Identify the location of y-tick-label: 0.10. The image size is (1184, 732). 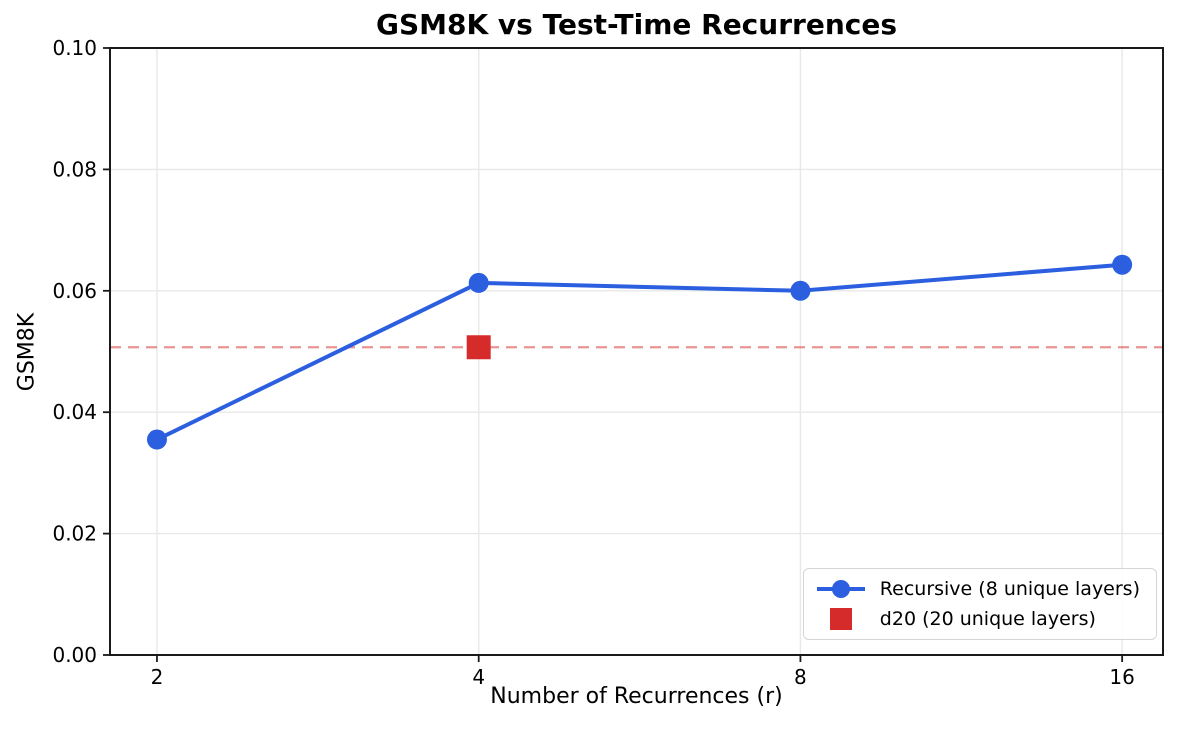
(74, 48).